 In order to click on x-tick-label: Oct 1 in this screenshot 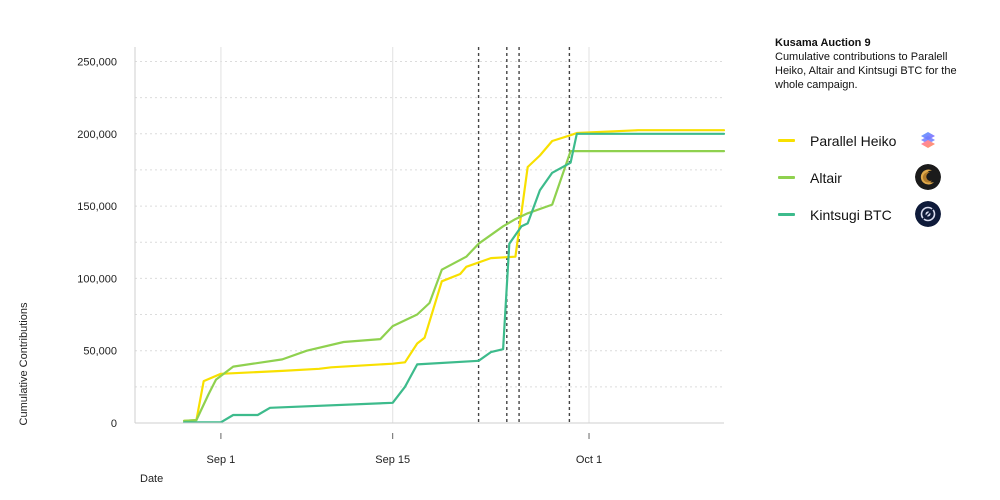, I will do `click(589, 460)`.